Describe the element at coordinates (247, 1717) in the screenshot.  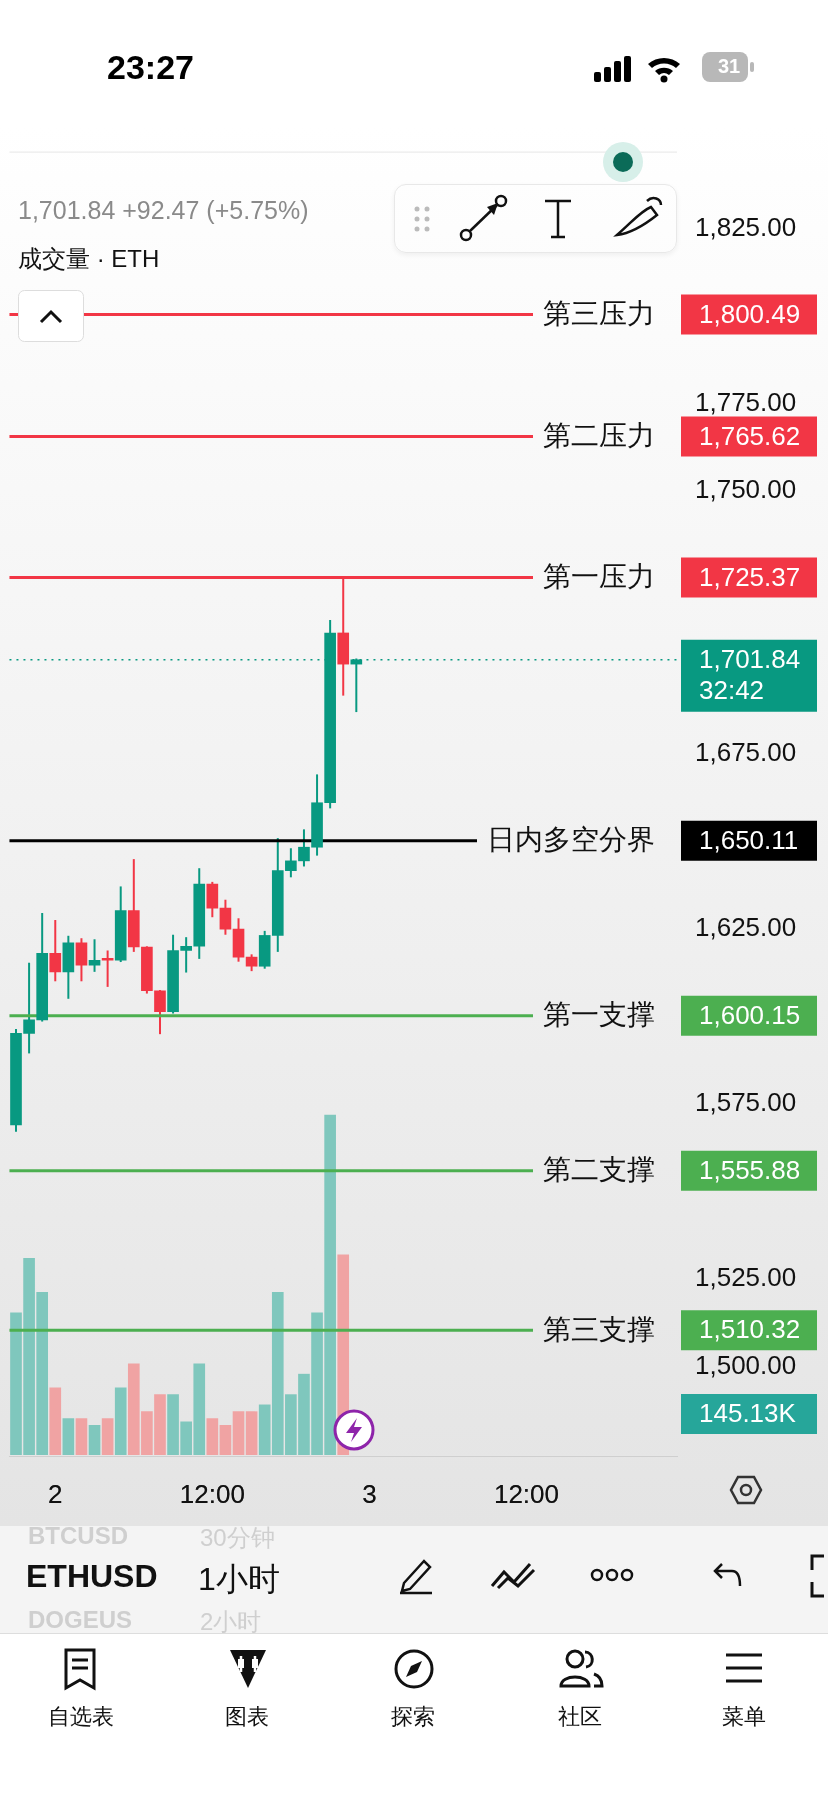
I see `text: 图表` at that location.